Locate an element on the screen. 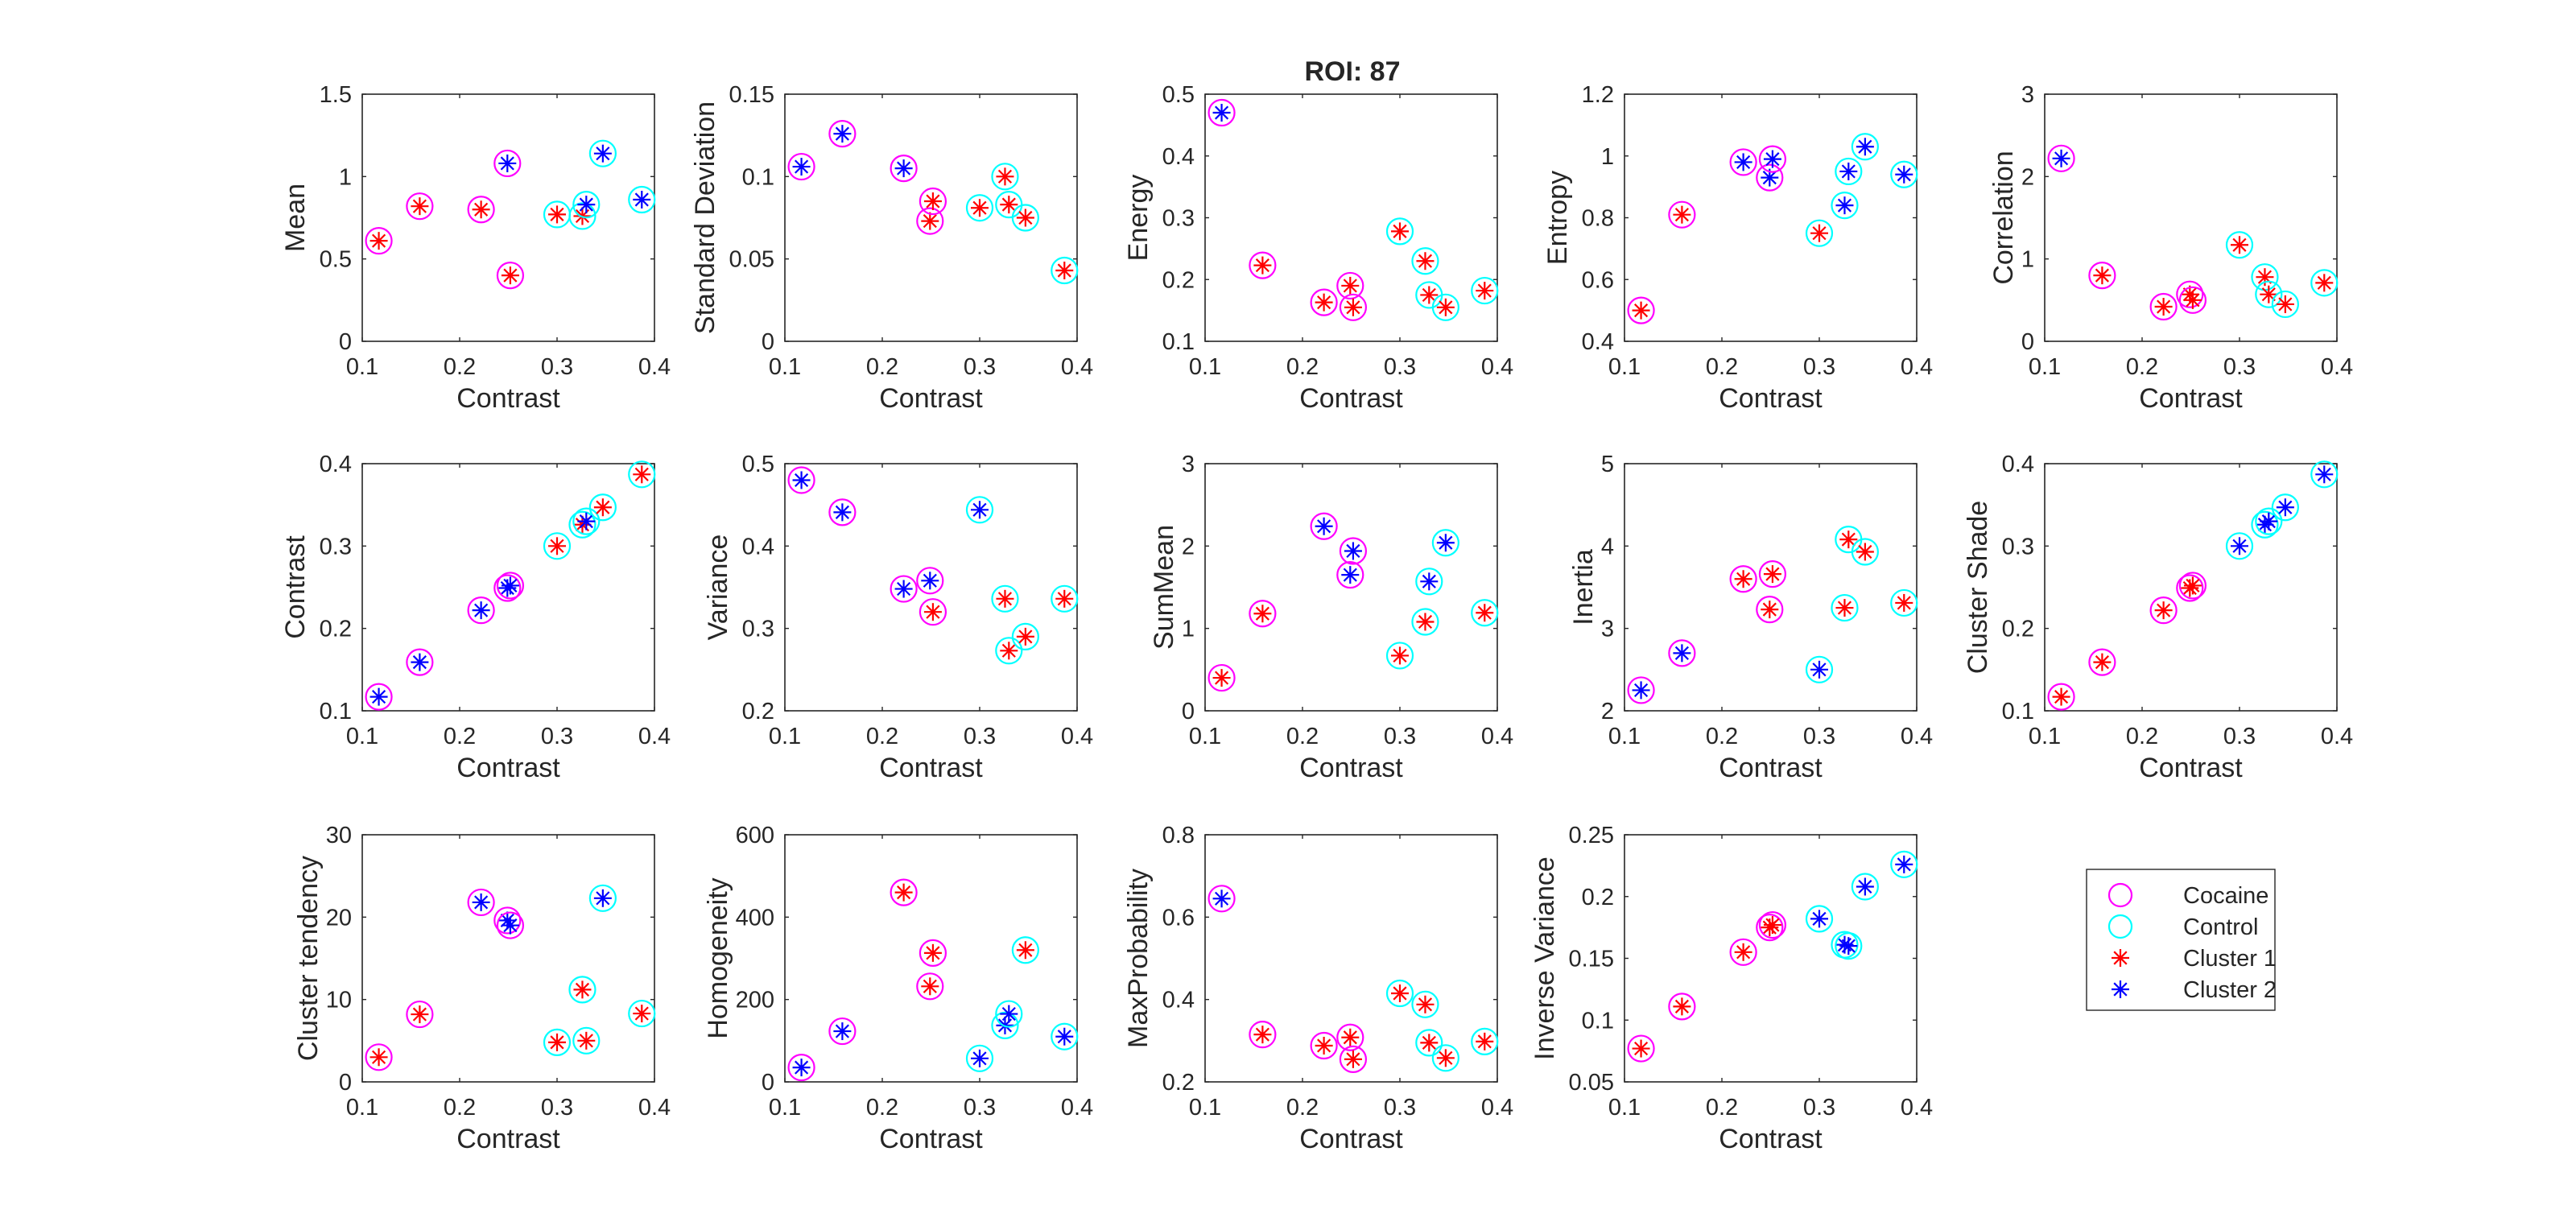 The width and height of the screenshot is (2576, 1230). y-tick-label: 400 is located at coordinates (755, 918).